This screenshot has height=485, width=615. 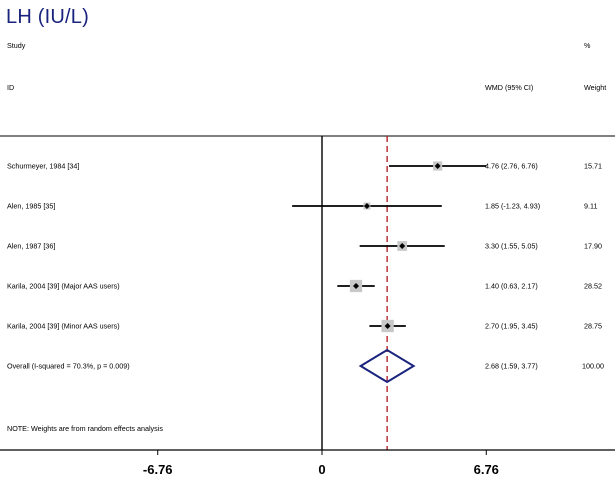 What do you see at coordinates (16, 45) in the screenshot?
I see `study-header: Study` at bounding box center [16, 45].